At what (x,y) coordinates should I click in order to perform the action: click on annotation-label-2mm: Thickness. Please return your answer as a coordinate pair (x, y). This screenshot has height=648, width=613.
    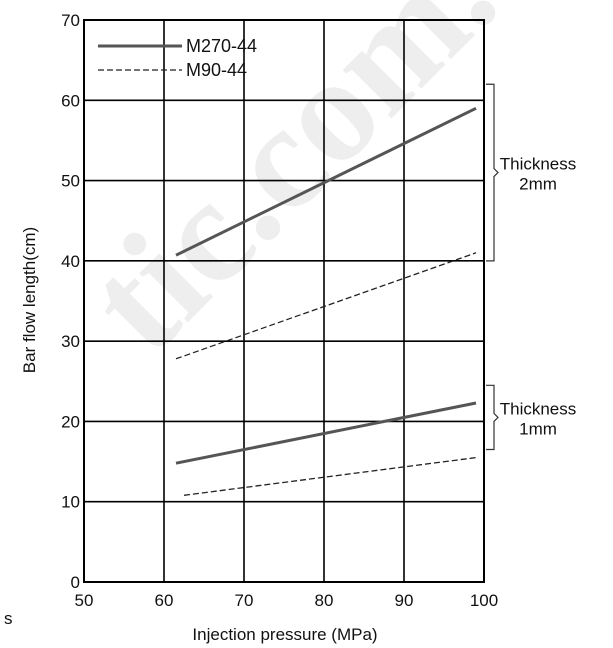
    Looking at the image, I should click on (538, 164).